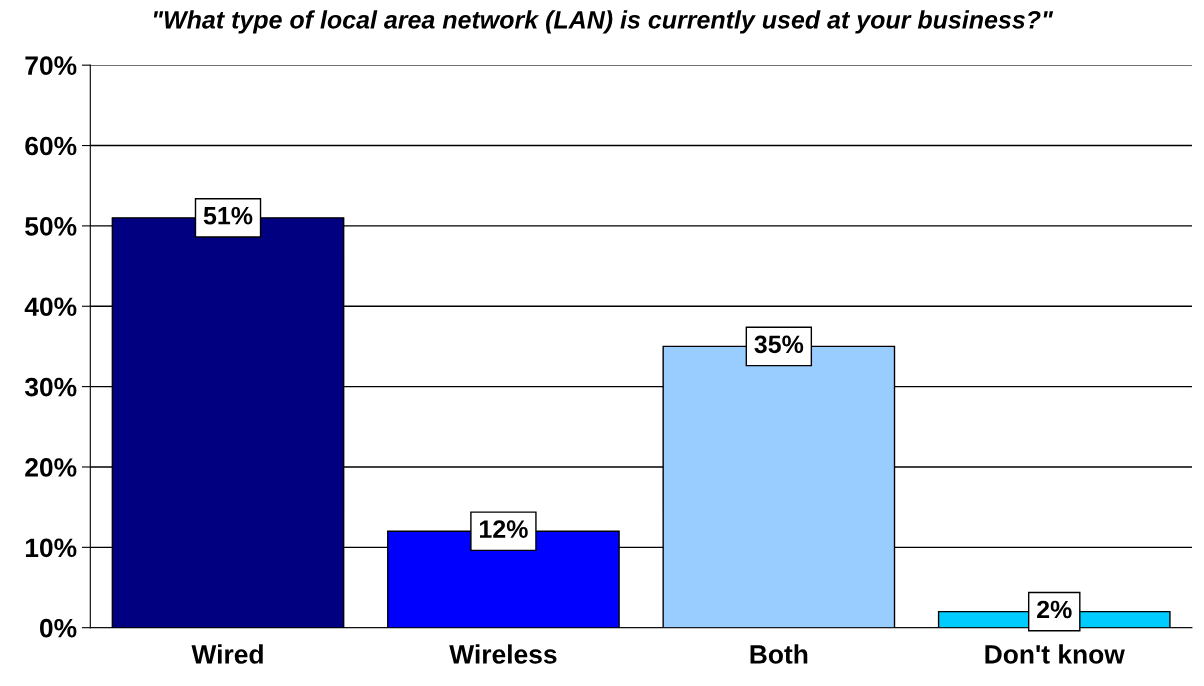  Describe the element at coordinates (50, 387) in the screenshot. I see `y-tick-label: 30%` at that location.